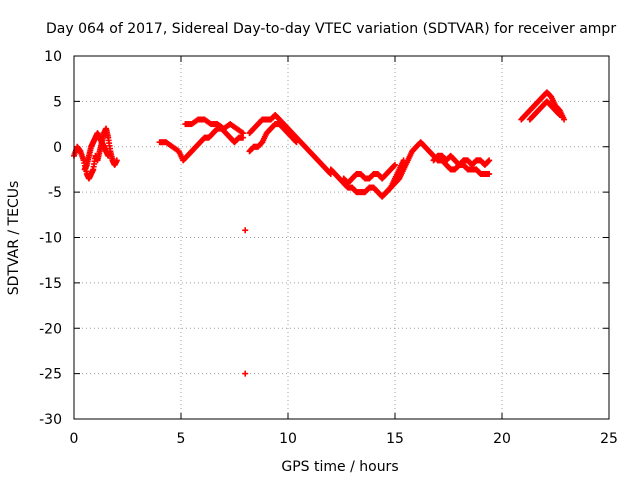  I want to click on x-tick-label: 5, so click(181, 439).